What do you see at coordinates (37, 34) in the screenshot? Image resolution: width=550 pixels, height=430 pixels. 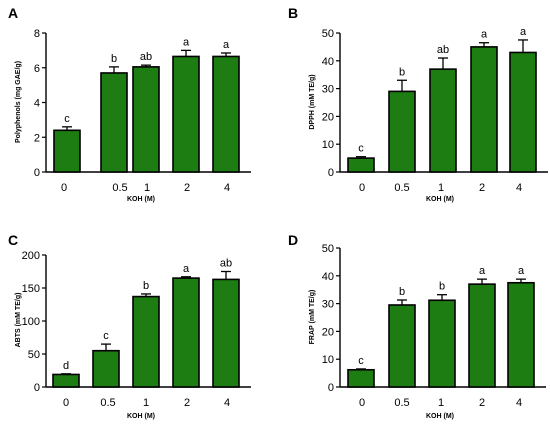 I see `y-tick-label-a: 8` at bounding box center [37, 34].